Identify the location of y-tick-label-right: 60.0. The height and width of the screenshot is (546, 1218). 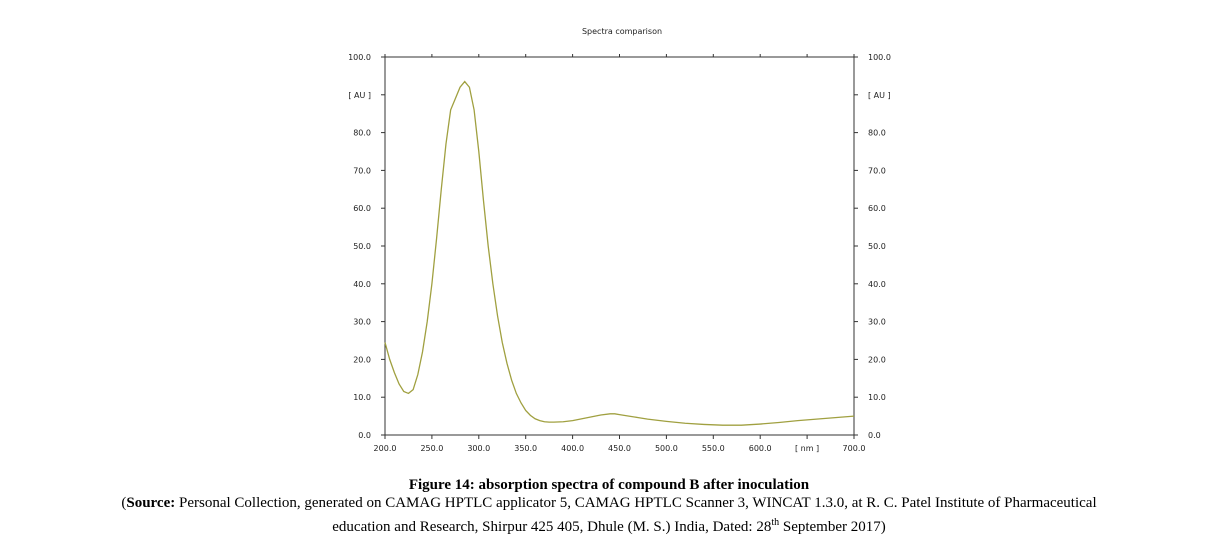
(877, 208).